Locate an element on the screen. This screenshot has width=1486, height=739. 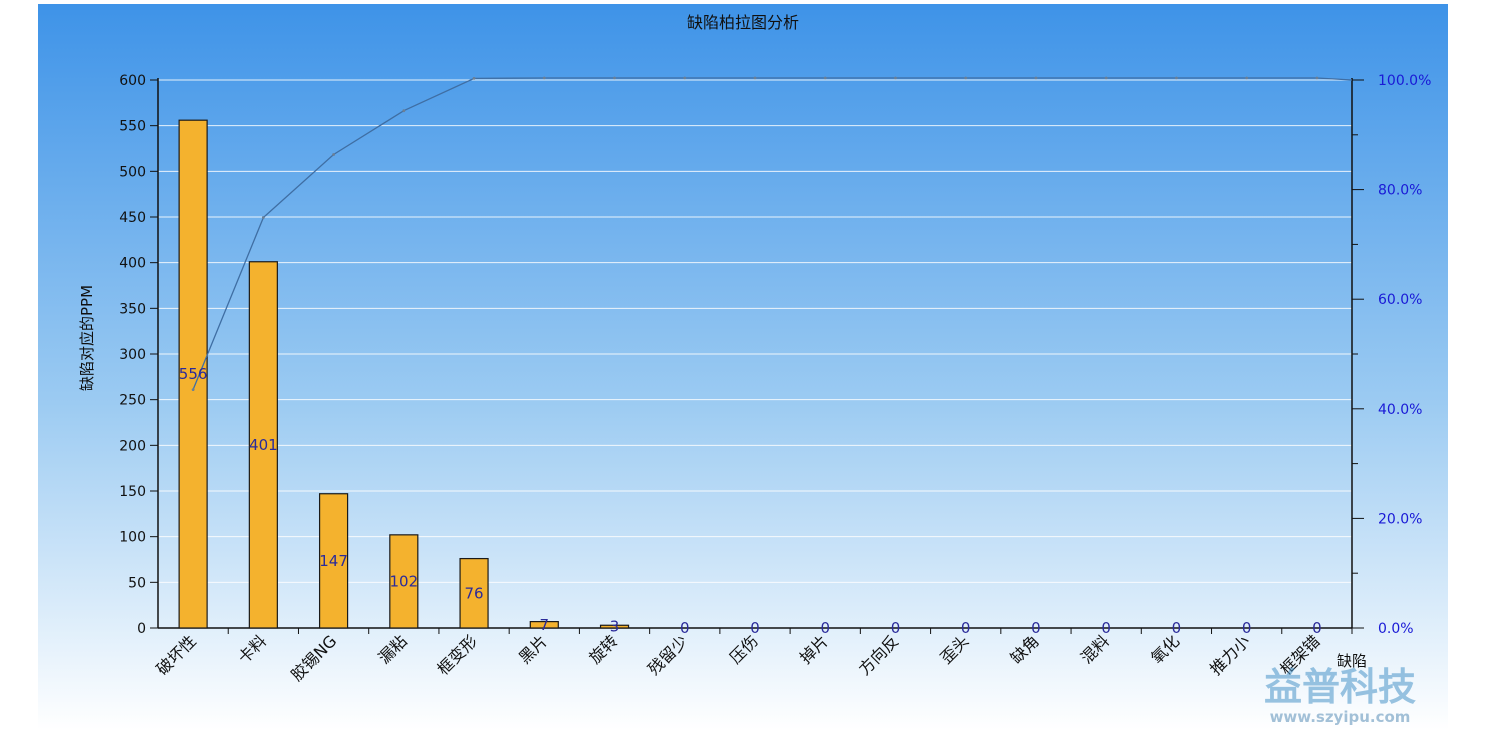
y-axis-title: 缺陷对应的PPM is located at coordinates (87, 338).